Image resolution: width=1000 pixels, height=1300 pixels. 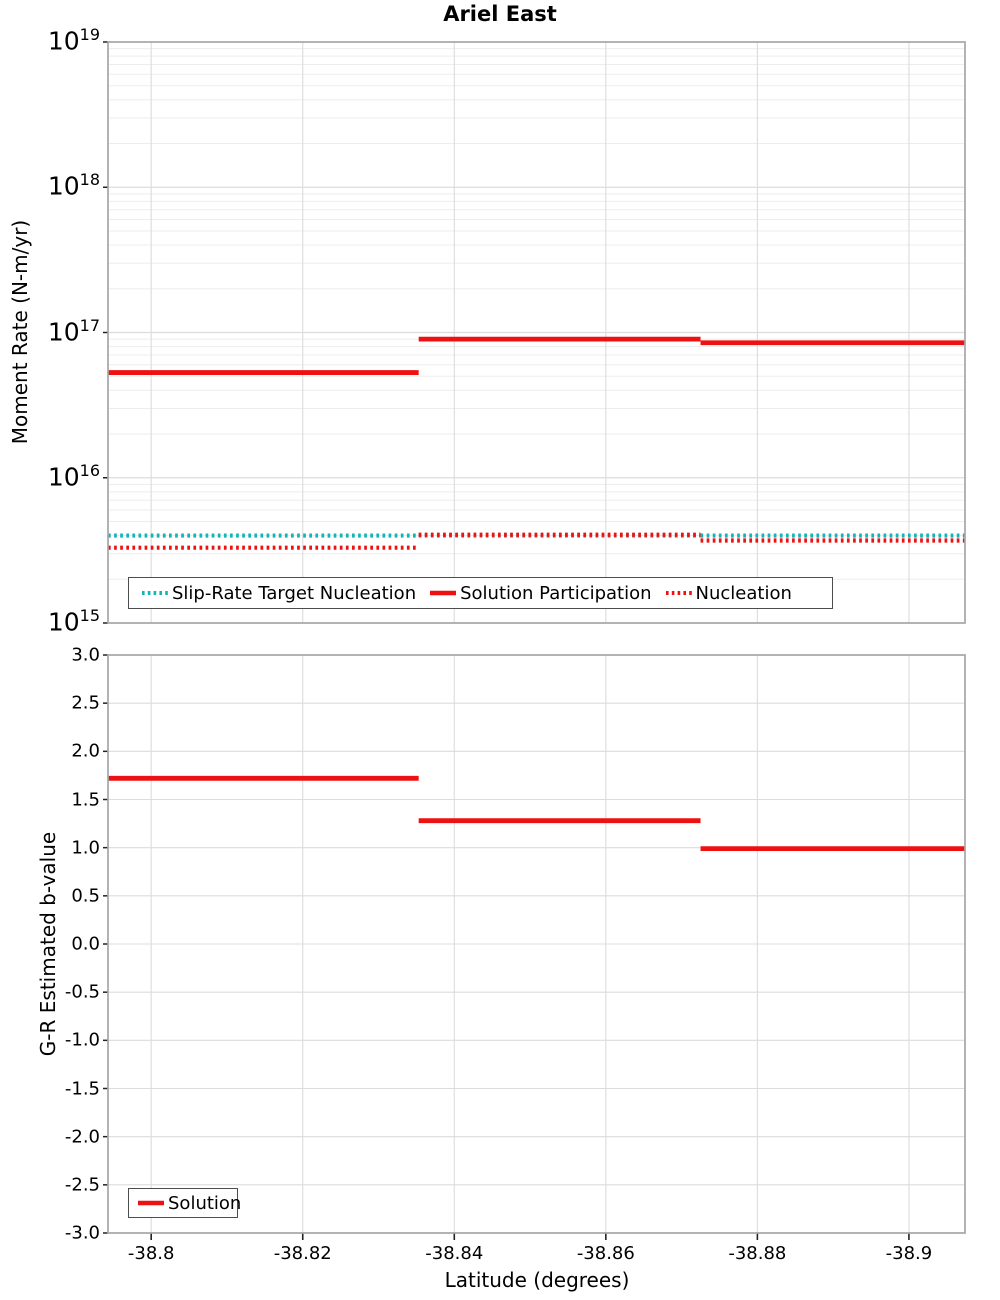 What do you see at coordinates (85, 703) in the screenshot?
I see `y-tick-label: 2.5` at bounding box center [85, 703].